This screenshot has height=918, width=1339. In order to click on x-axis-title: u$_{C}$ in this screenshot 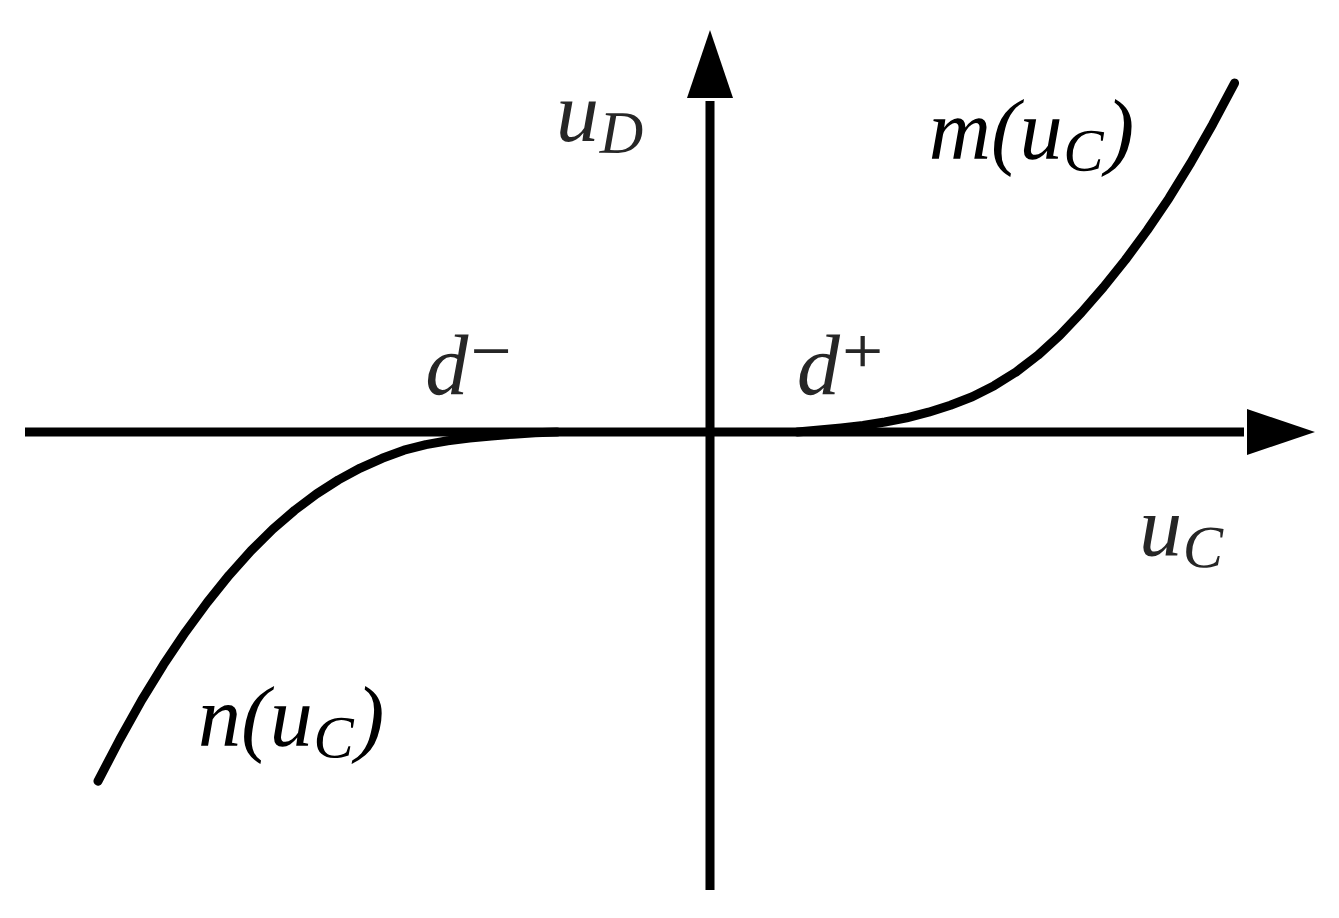, I will do `click(1183, 541)`.